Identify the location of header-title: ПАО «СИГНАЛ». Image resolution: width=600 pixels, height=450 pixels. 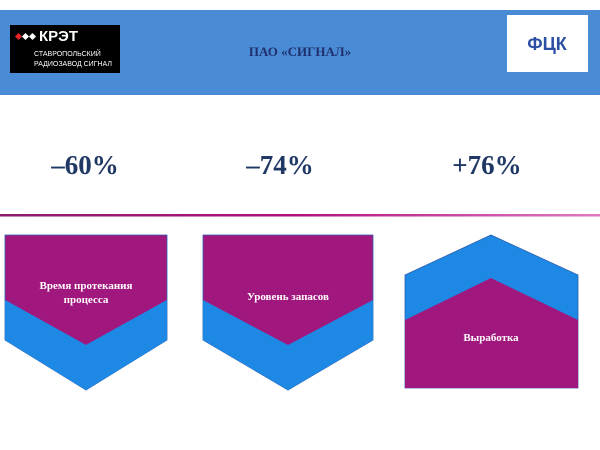
(300, 51).